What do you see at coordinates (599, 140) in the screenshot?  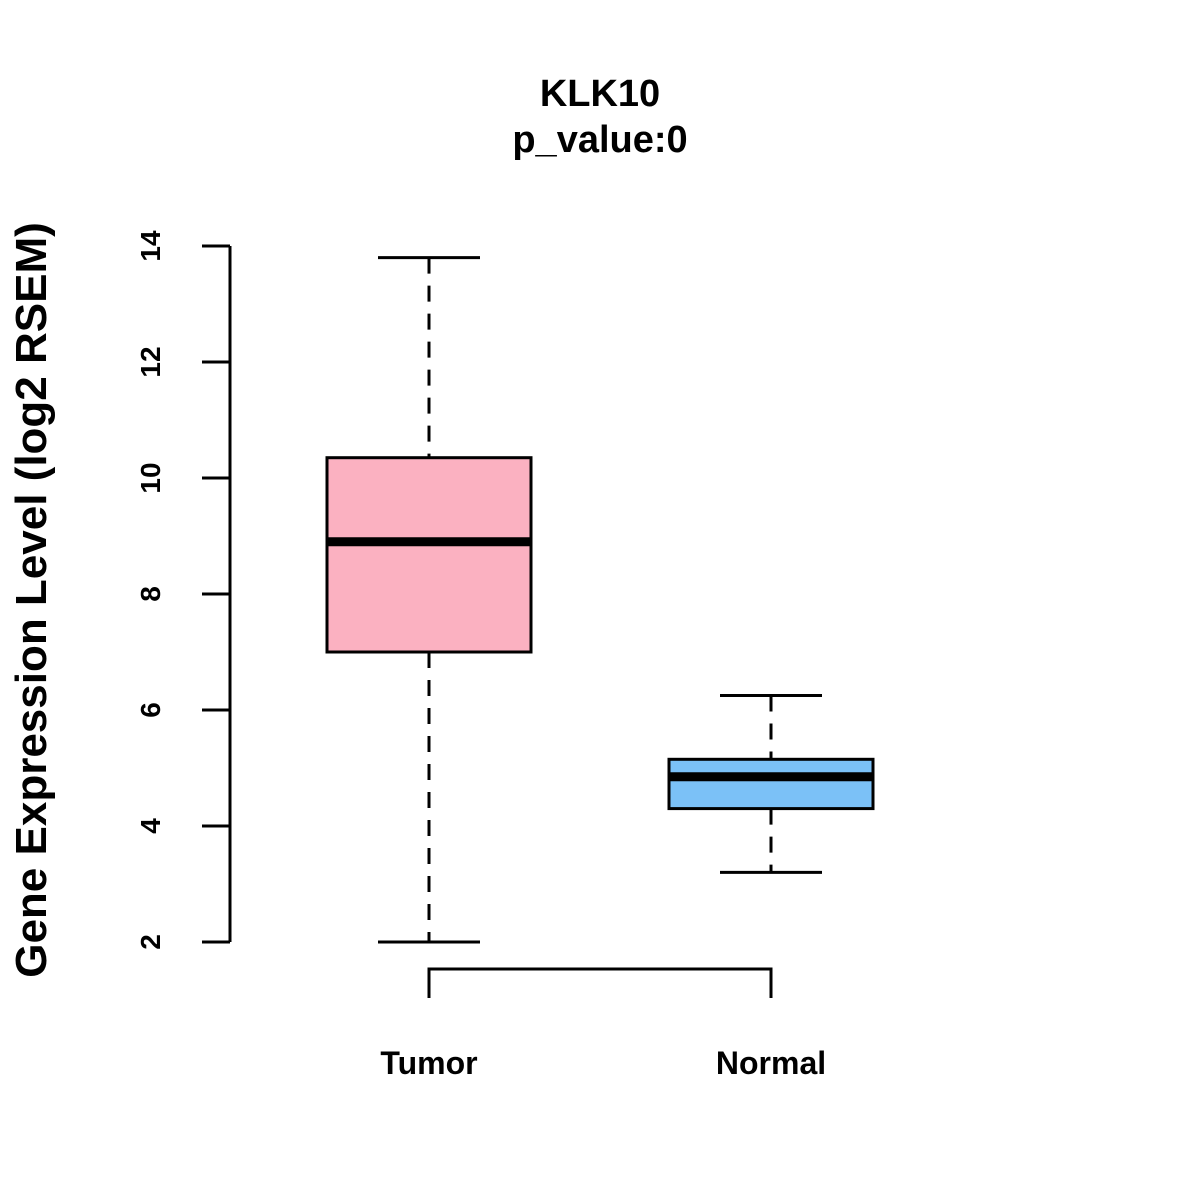 I see `chart-subtitle: p_value:0` at bounding box center [599, 140].